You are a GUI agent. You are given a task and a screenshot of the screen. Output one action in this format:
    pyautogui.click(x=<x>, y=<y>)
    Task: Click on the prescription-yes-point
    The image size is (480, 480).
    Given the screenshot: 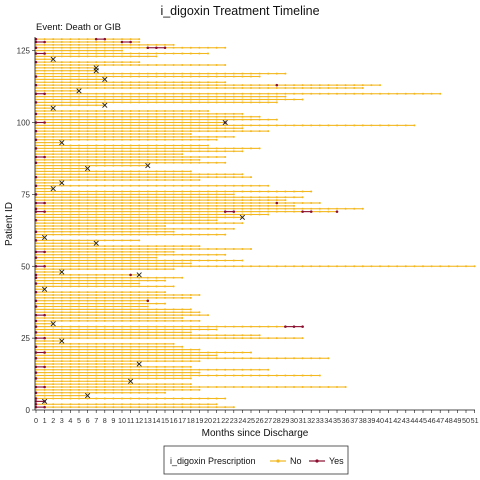 What is the action you would take?
    pyautogui.click(x=311, y=211)
    